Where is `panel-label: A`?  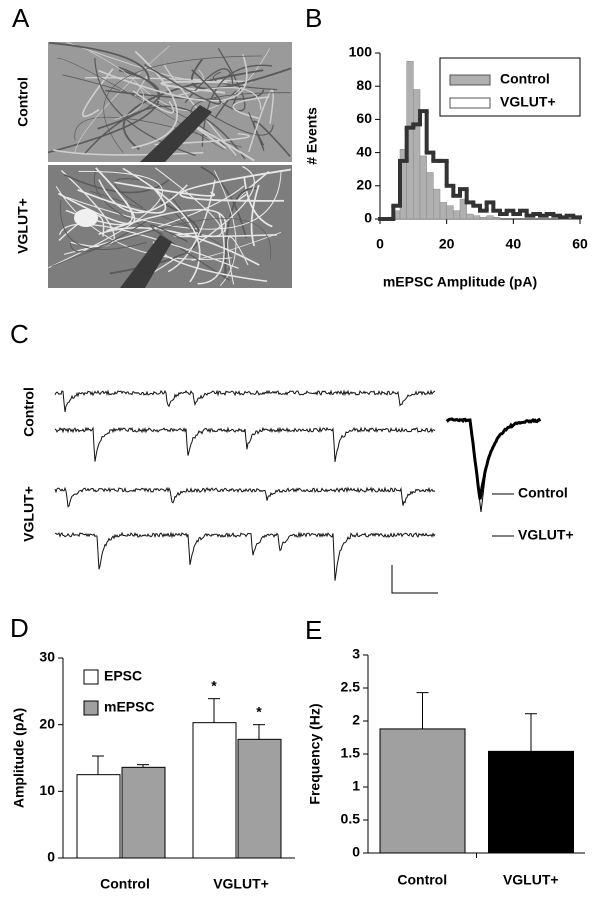 panel-label: A is located at coordinates (21, 18).